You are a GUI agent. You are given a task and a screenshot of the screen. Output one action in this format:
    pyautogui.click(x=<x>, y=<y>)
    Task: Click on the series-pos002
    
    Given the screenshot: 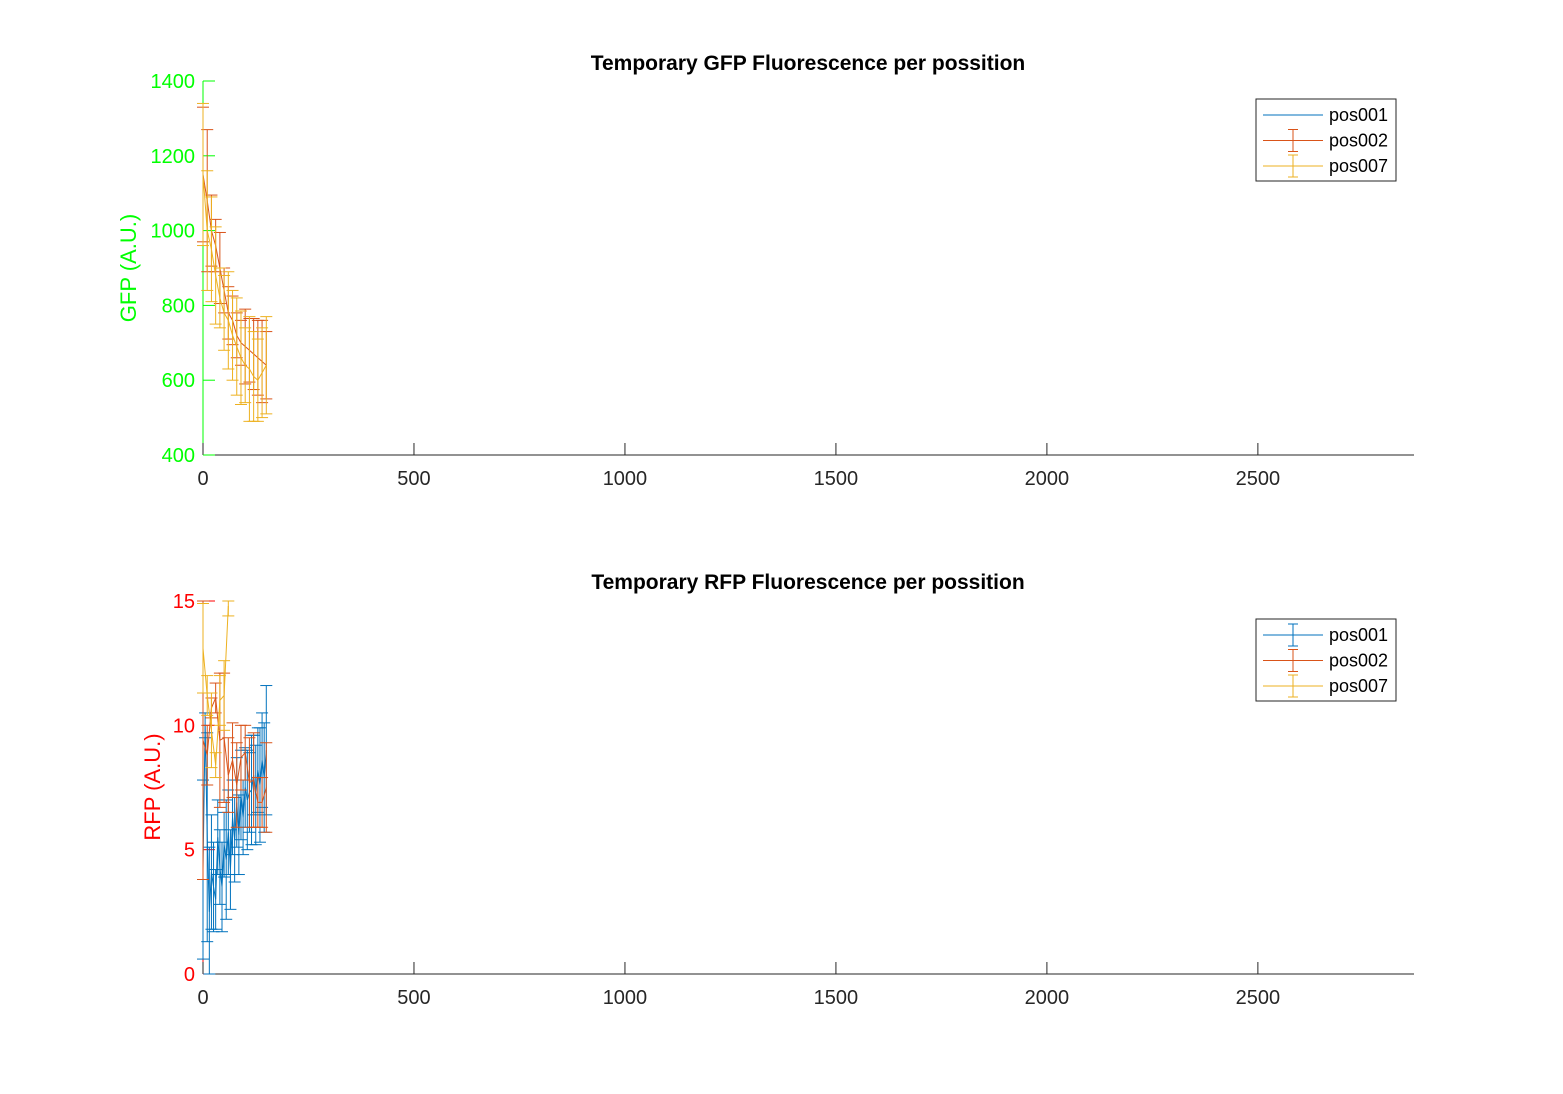 What is the action you would take?
    pyautogui.click(x=235, y=740)
    